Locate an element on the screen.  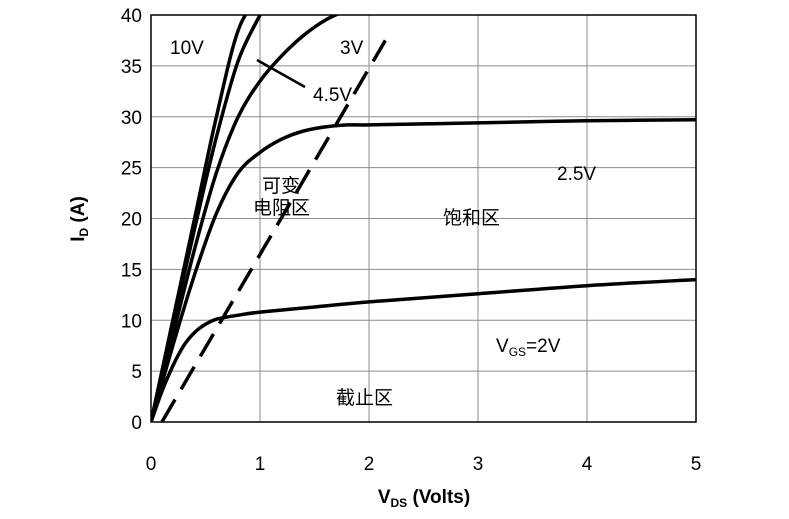
y-axis-title-main: I is located at coordinates (78, 239).